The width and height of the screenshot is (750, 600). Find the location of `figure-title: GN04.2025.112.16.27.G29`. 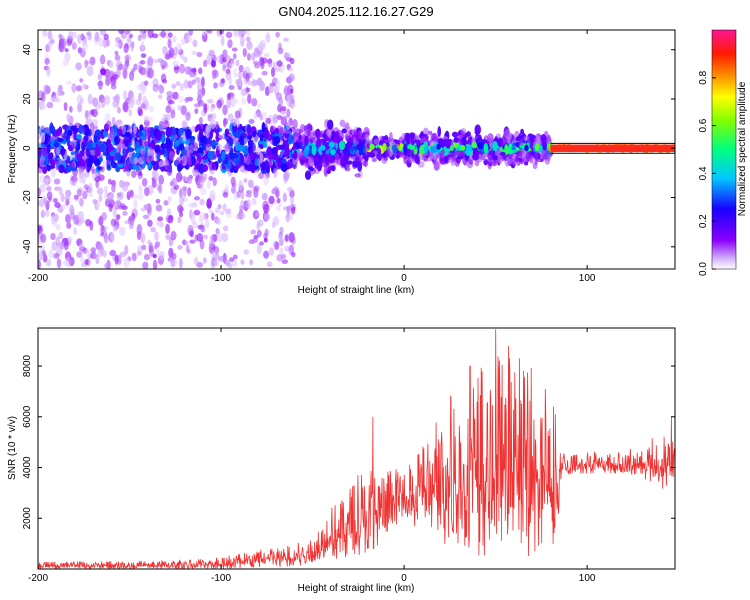

figure-title: GN04.2025.112.16.27.G29 is located at coordinates (355, 11).